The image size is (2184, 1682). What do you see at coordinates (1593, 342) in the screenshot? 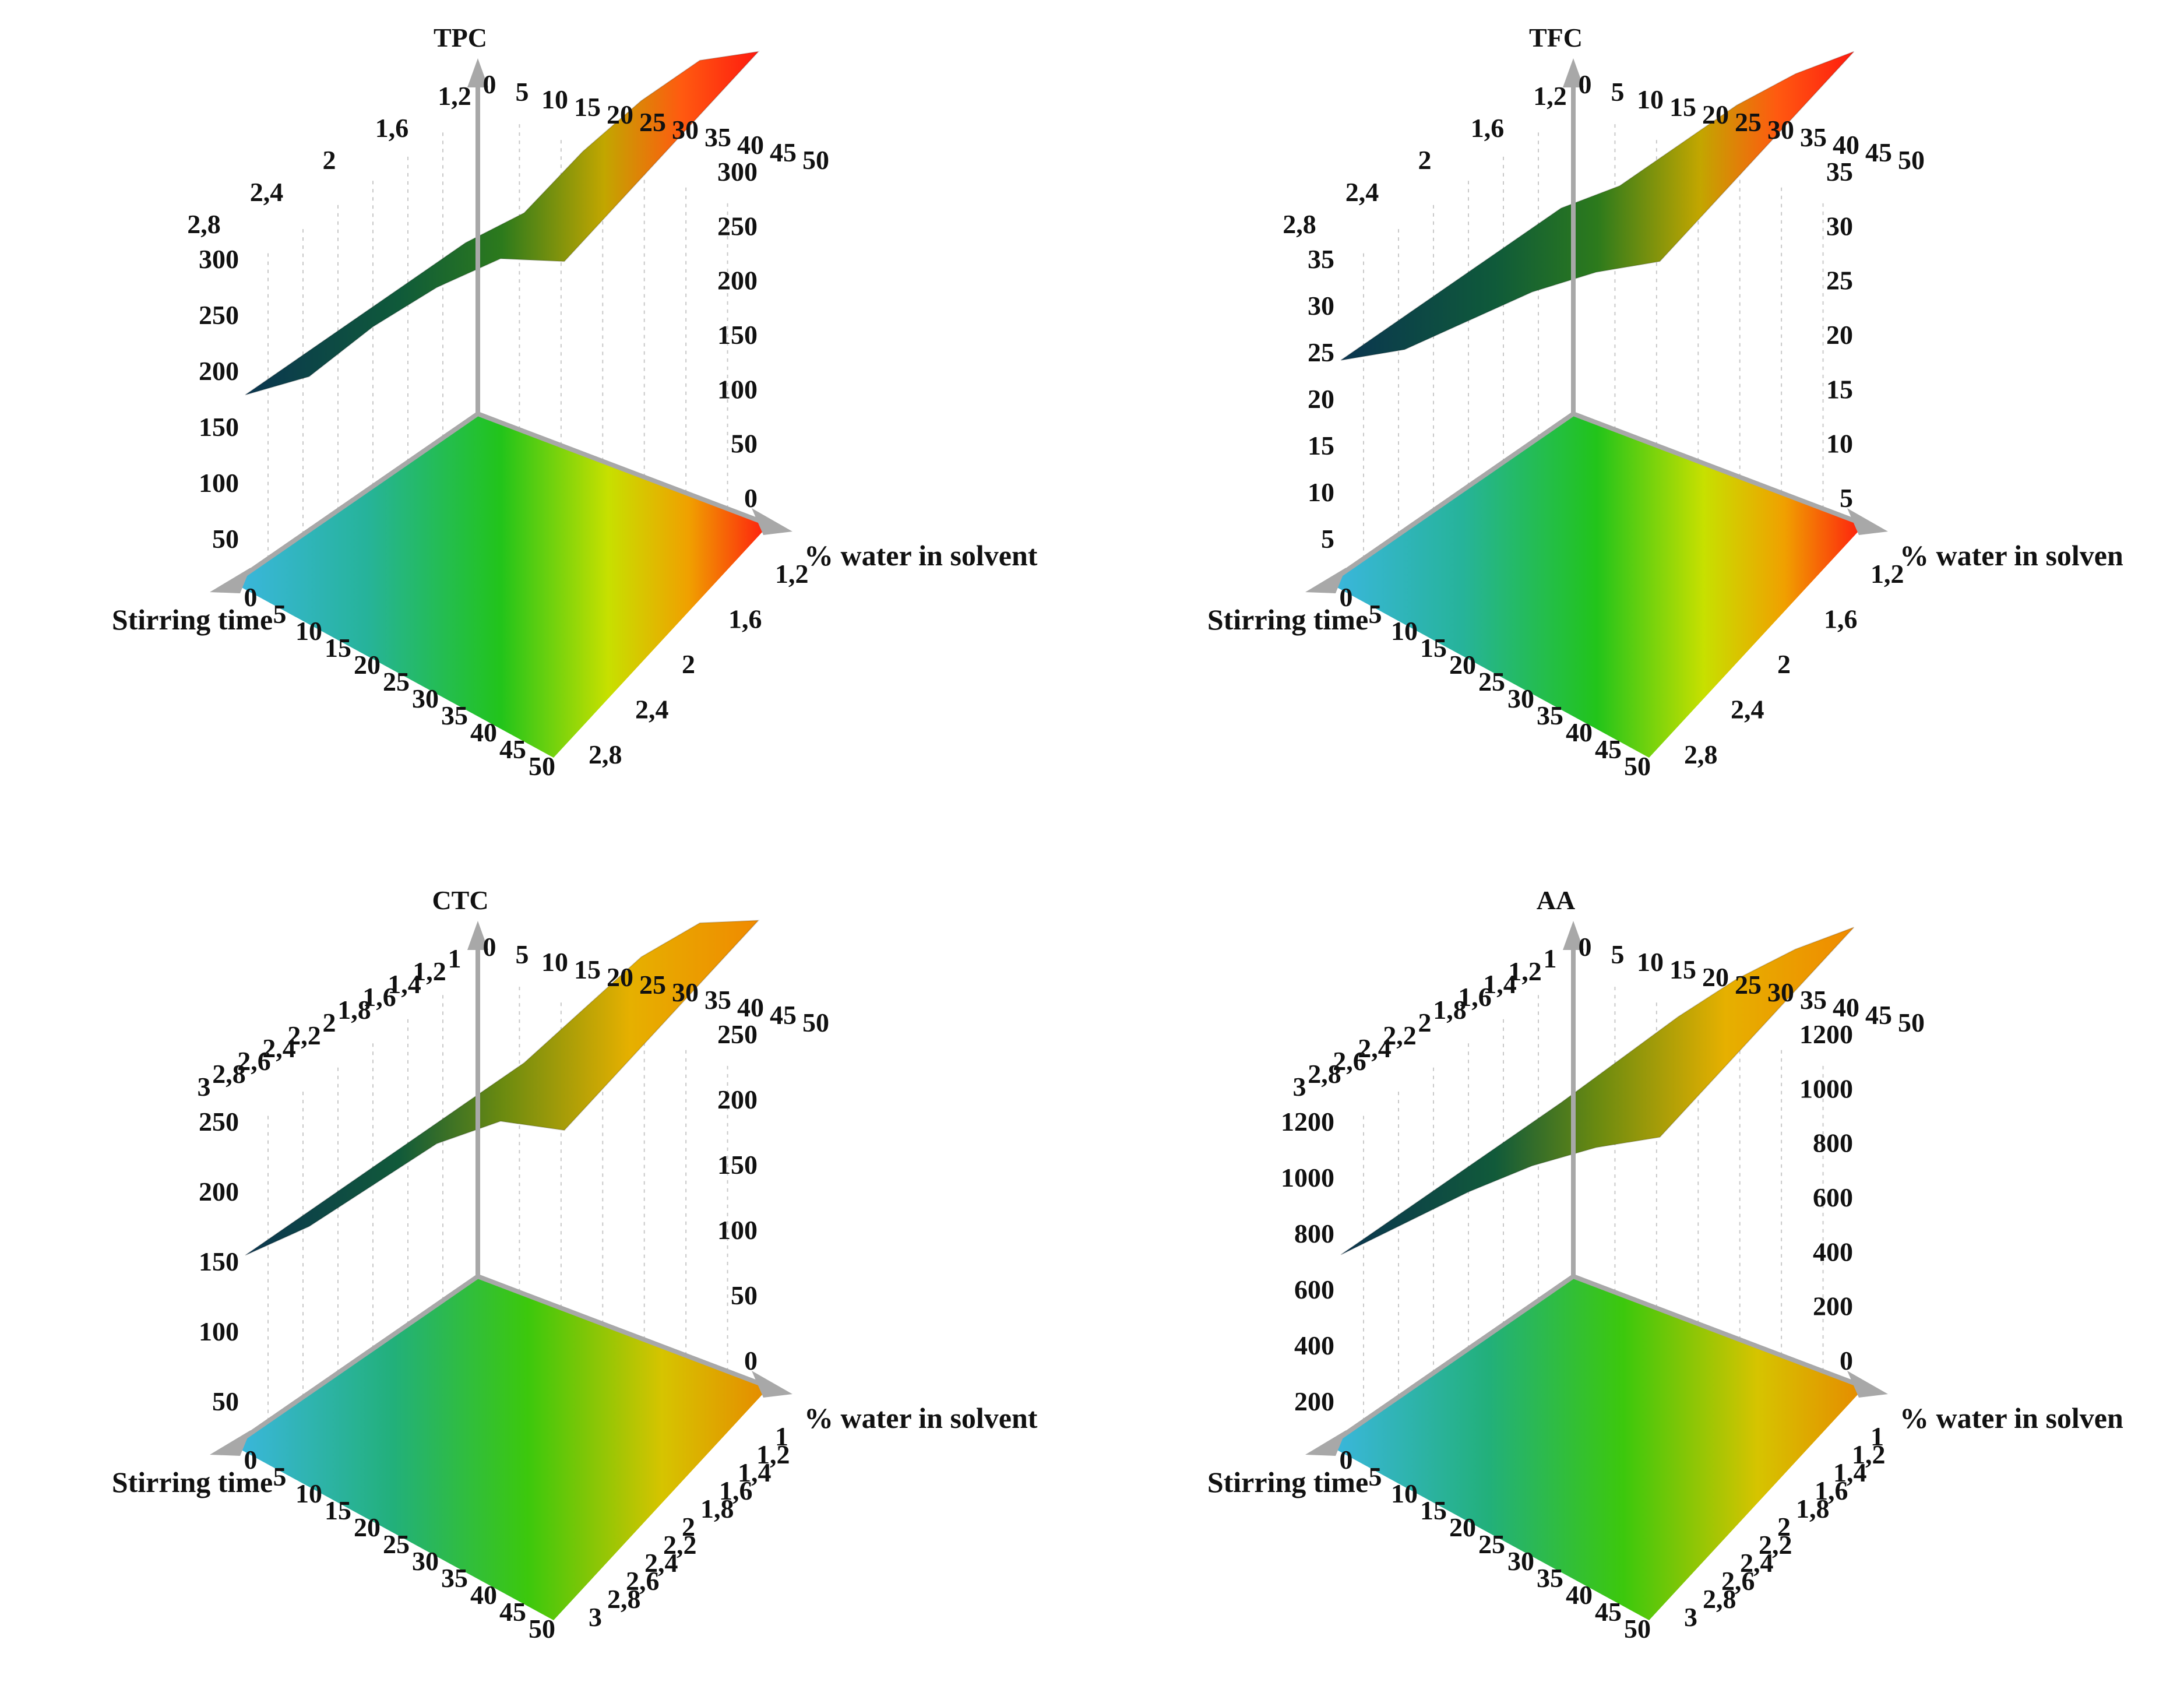
I see `grid-lines` at bounding box center [1593, 342].